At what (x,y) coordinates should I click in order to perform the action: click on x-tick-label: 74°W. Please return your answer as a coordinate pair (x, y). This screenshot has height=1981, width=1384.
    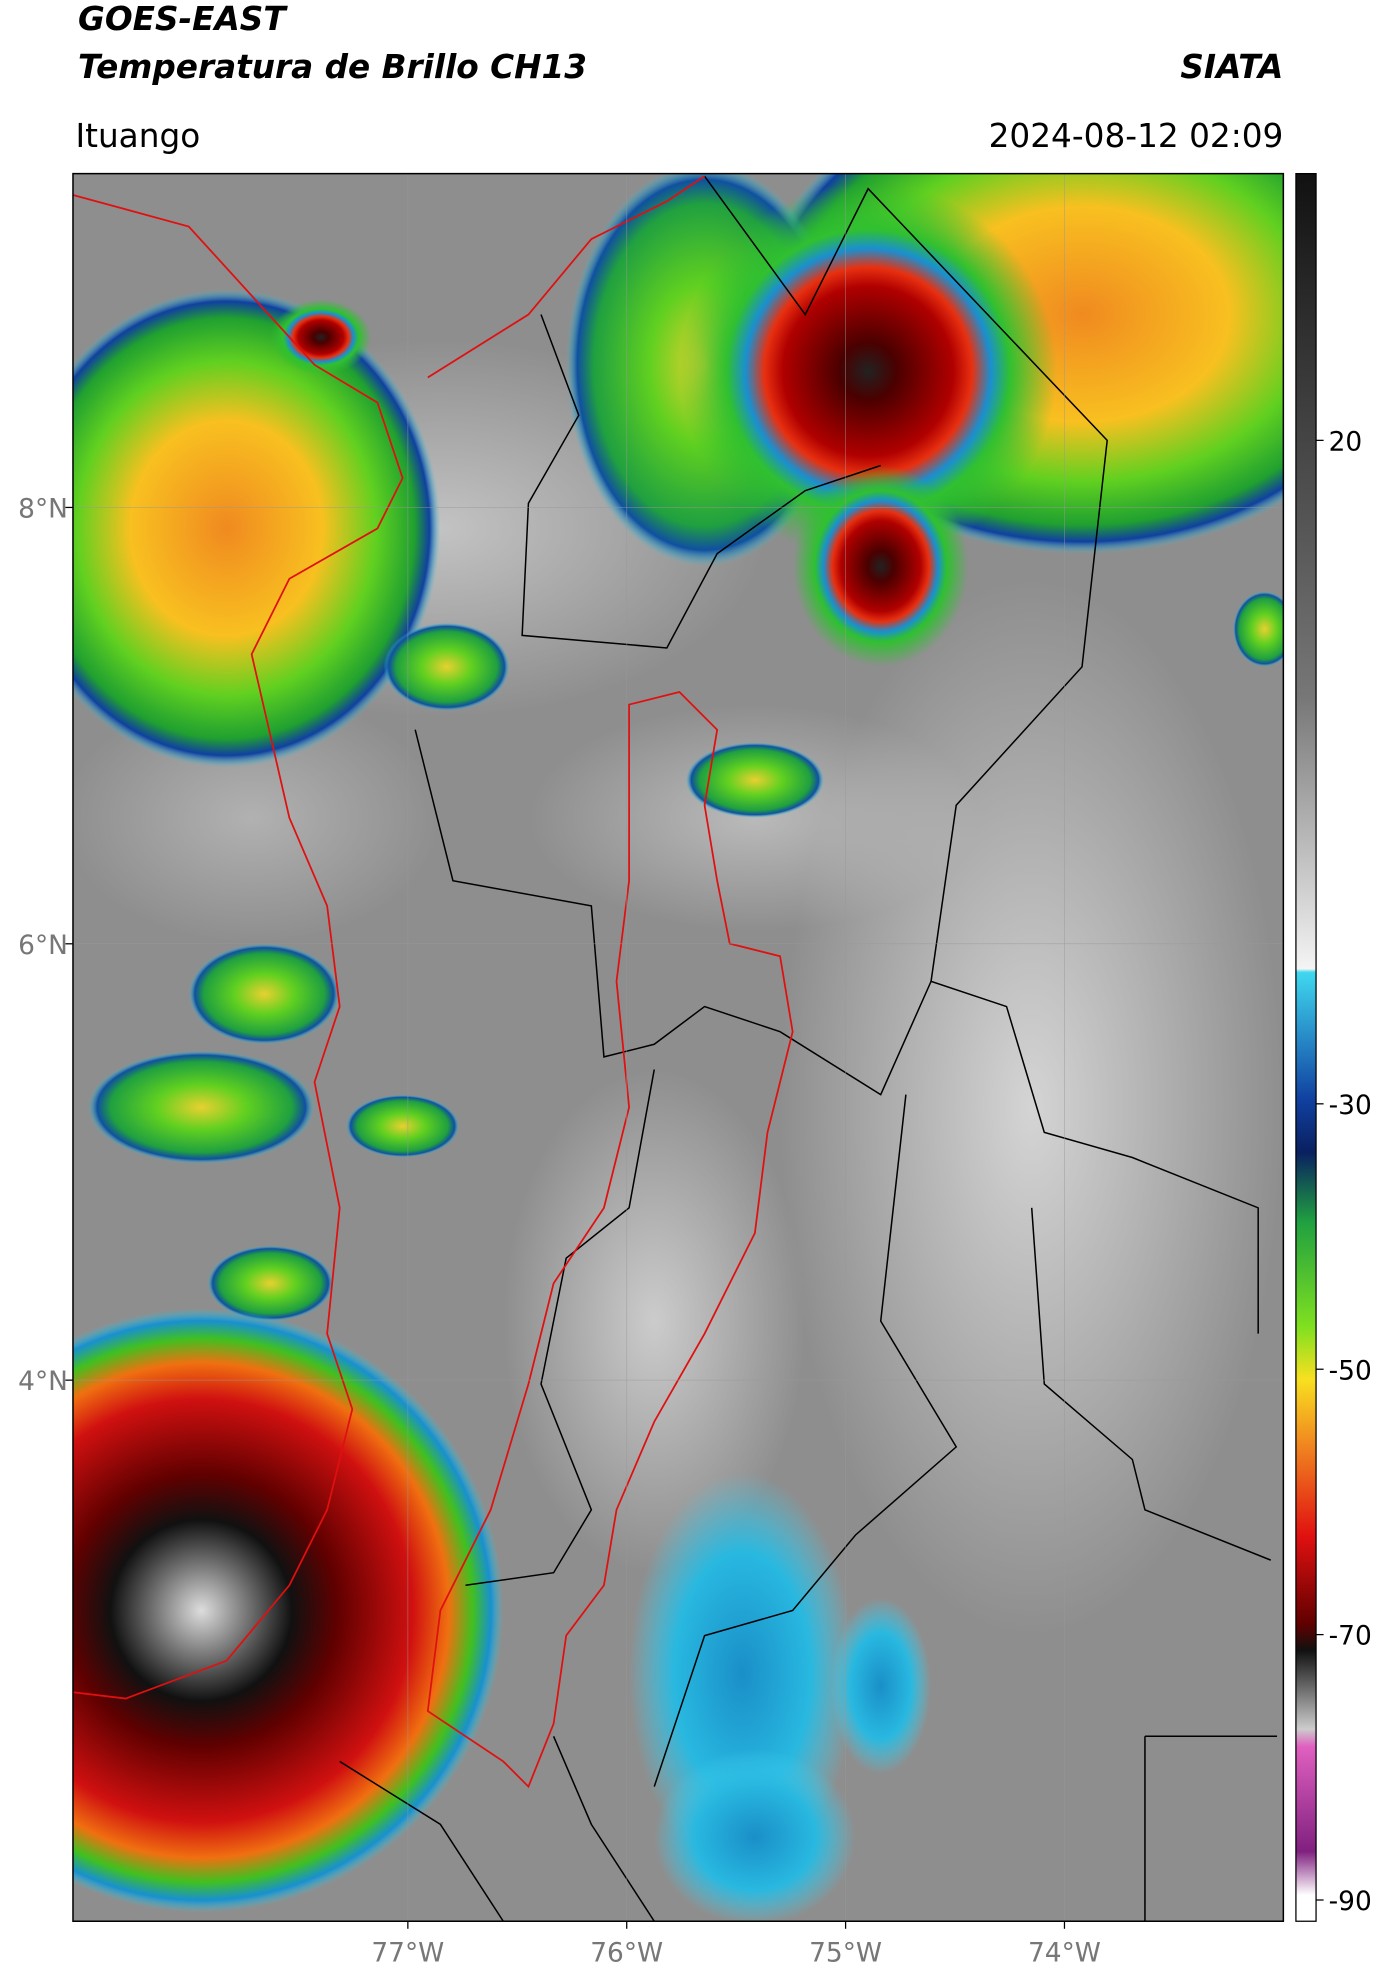
    Looking at the image, I should click on (1064, 1952).